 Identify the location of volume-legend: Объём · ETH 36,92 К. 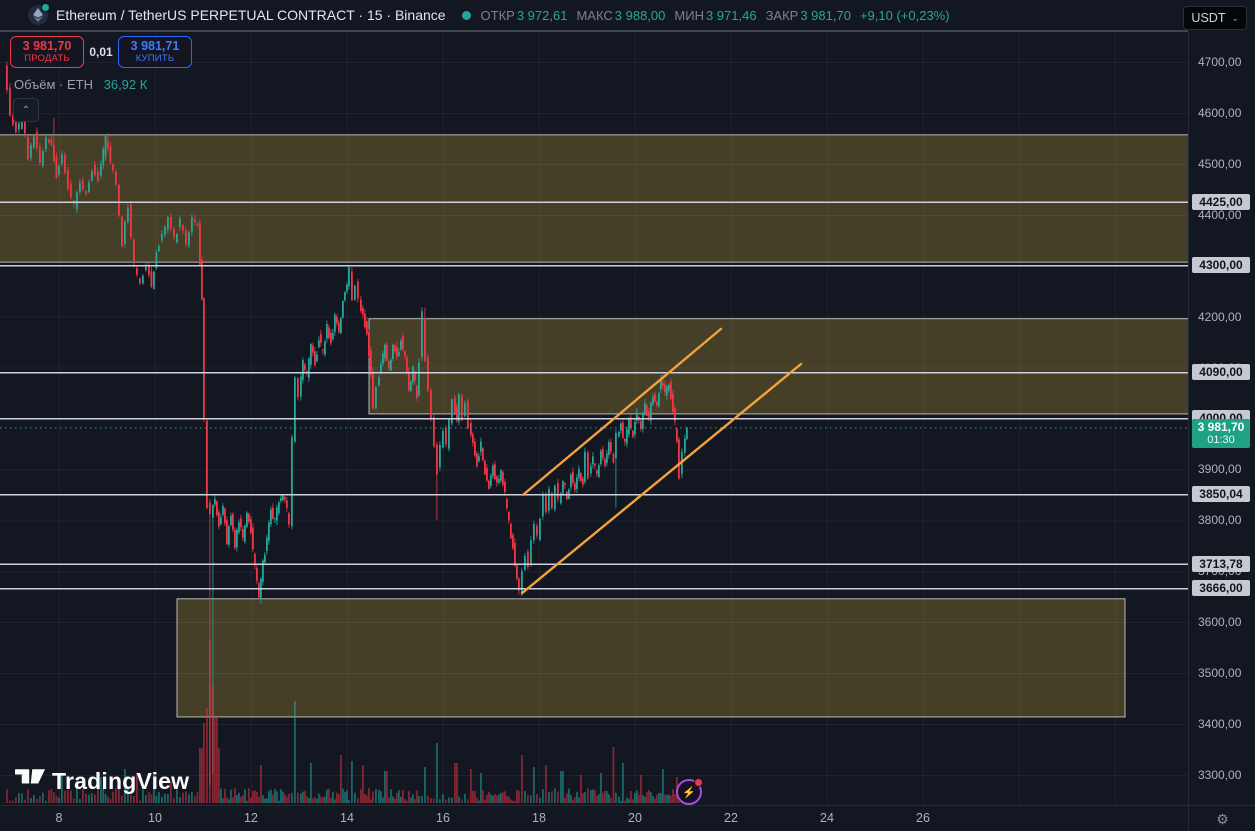
(80, 84).